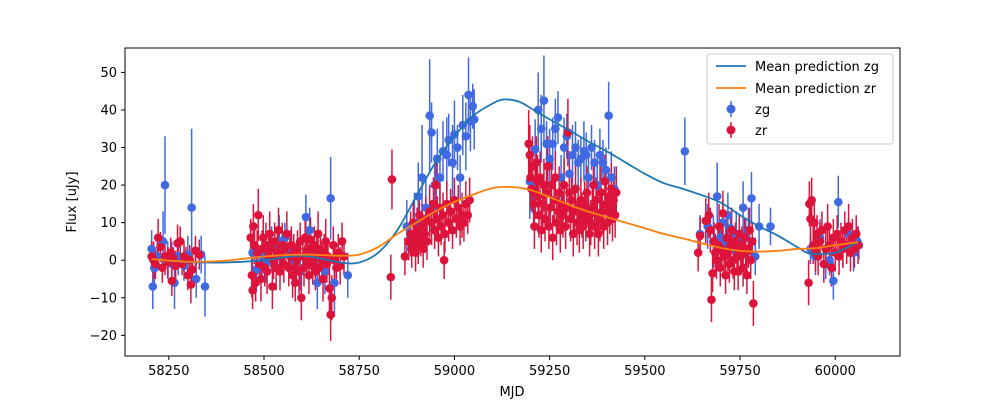 The height and width of the screenshot is (400, 1000). I want to click on x-tick-label-59000: 59000, so click(454, 371).